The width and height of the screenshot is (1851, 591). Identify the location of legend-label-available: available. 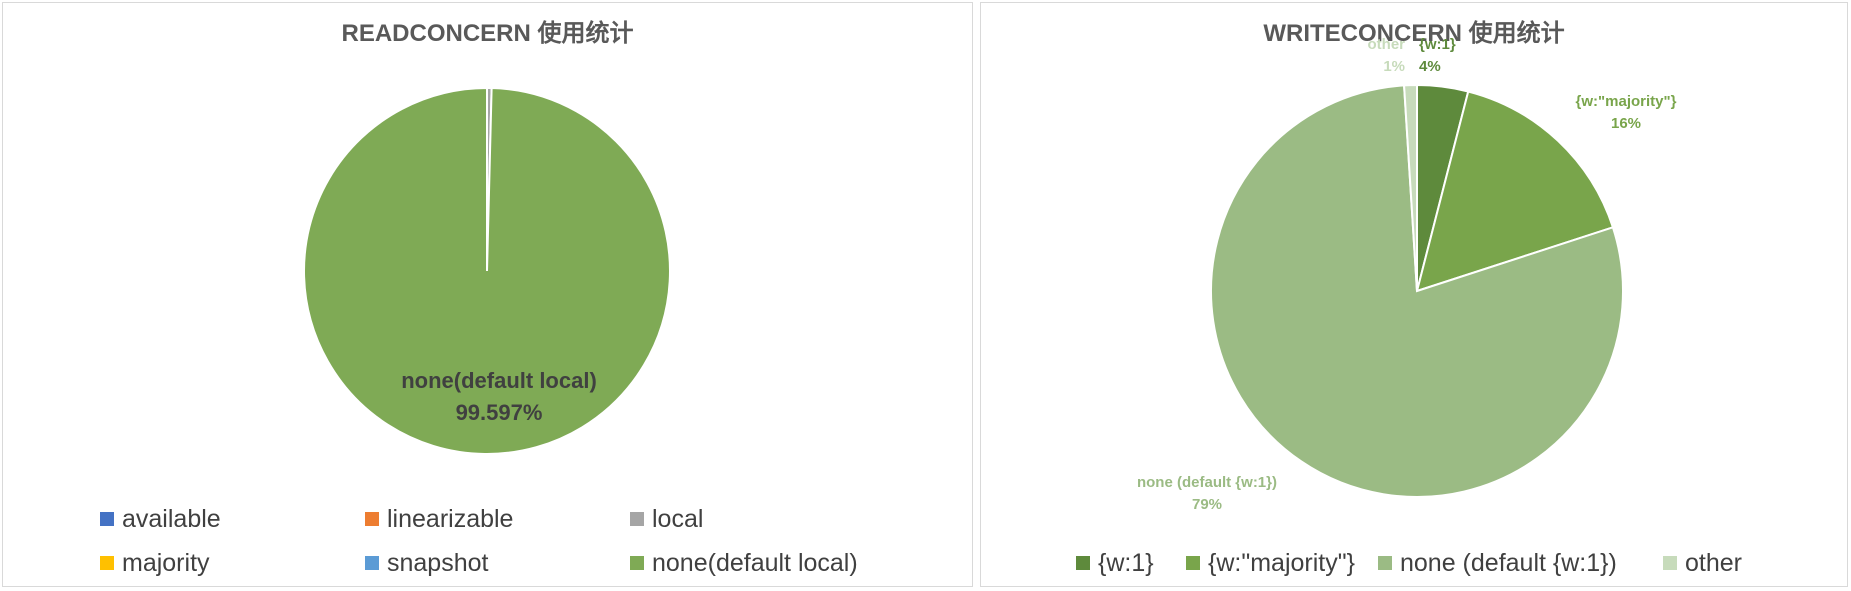
(171, 519).